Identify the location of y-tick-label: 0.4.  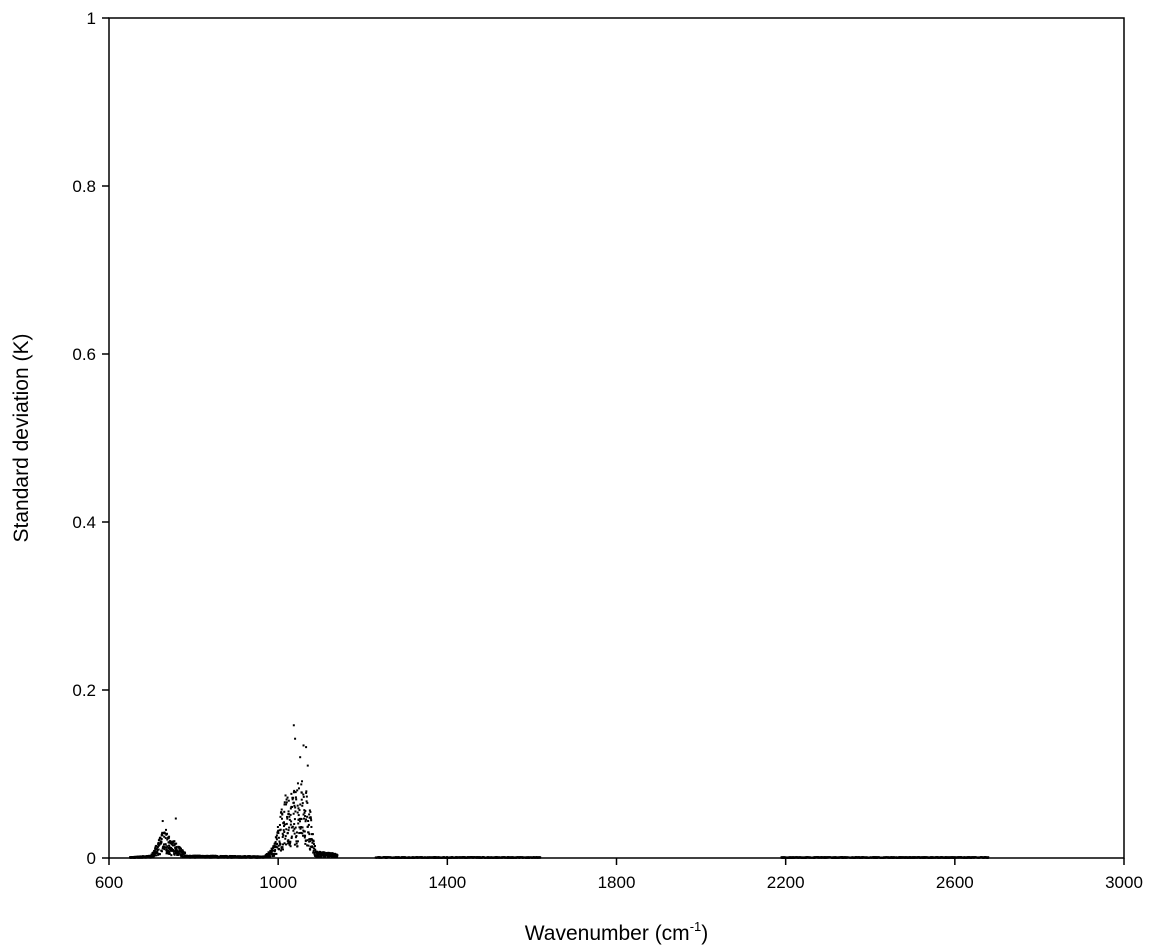
(84, 522).